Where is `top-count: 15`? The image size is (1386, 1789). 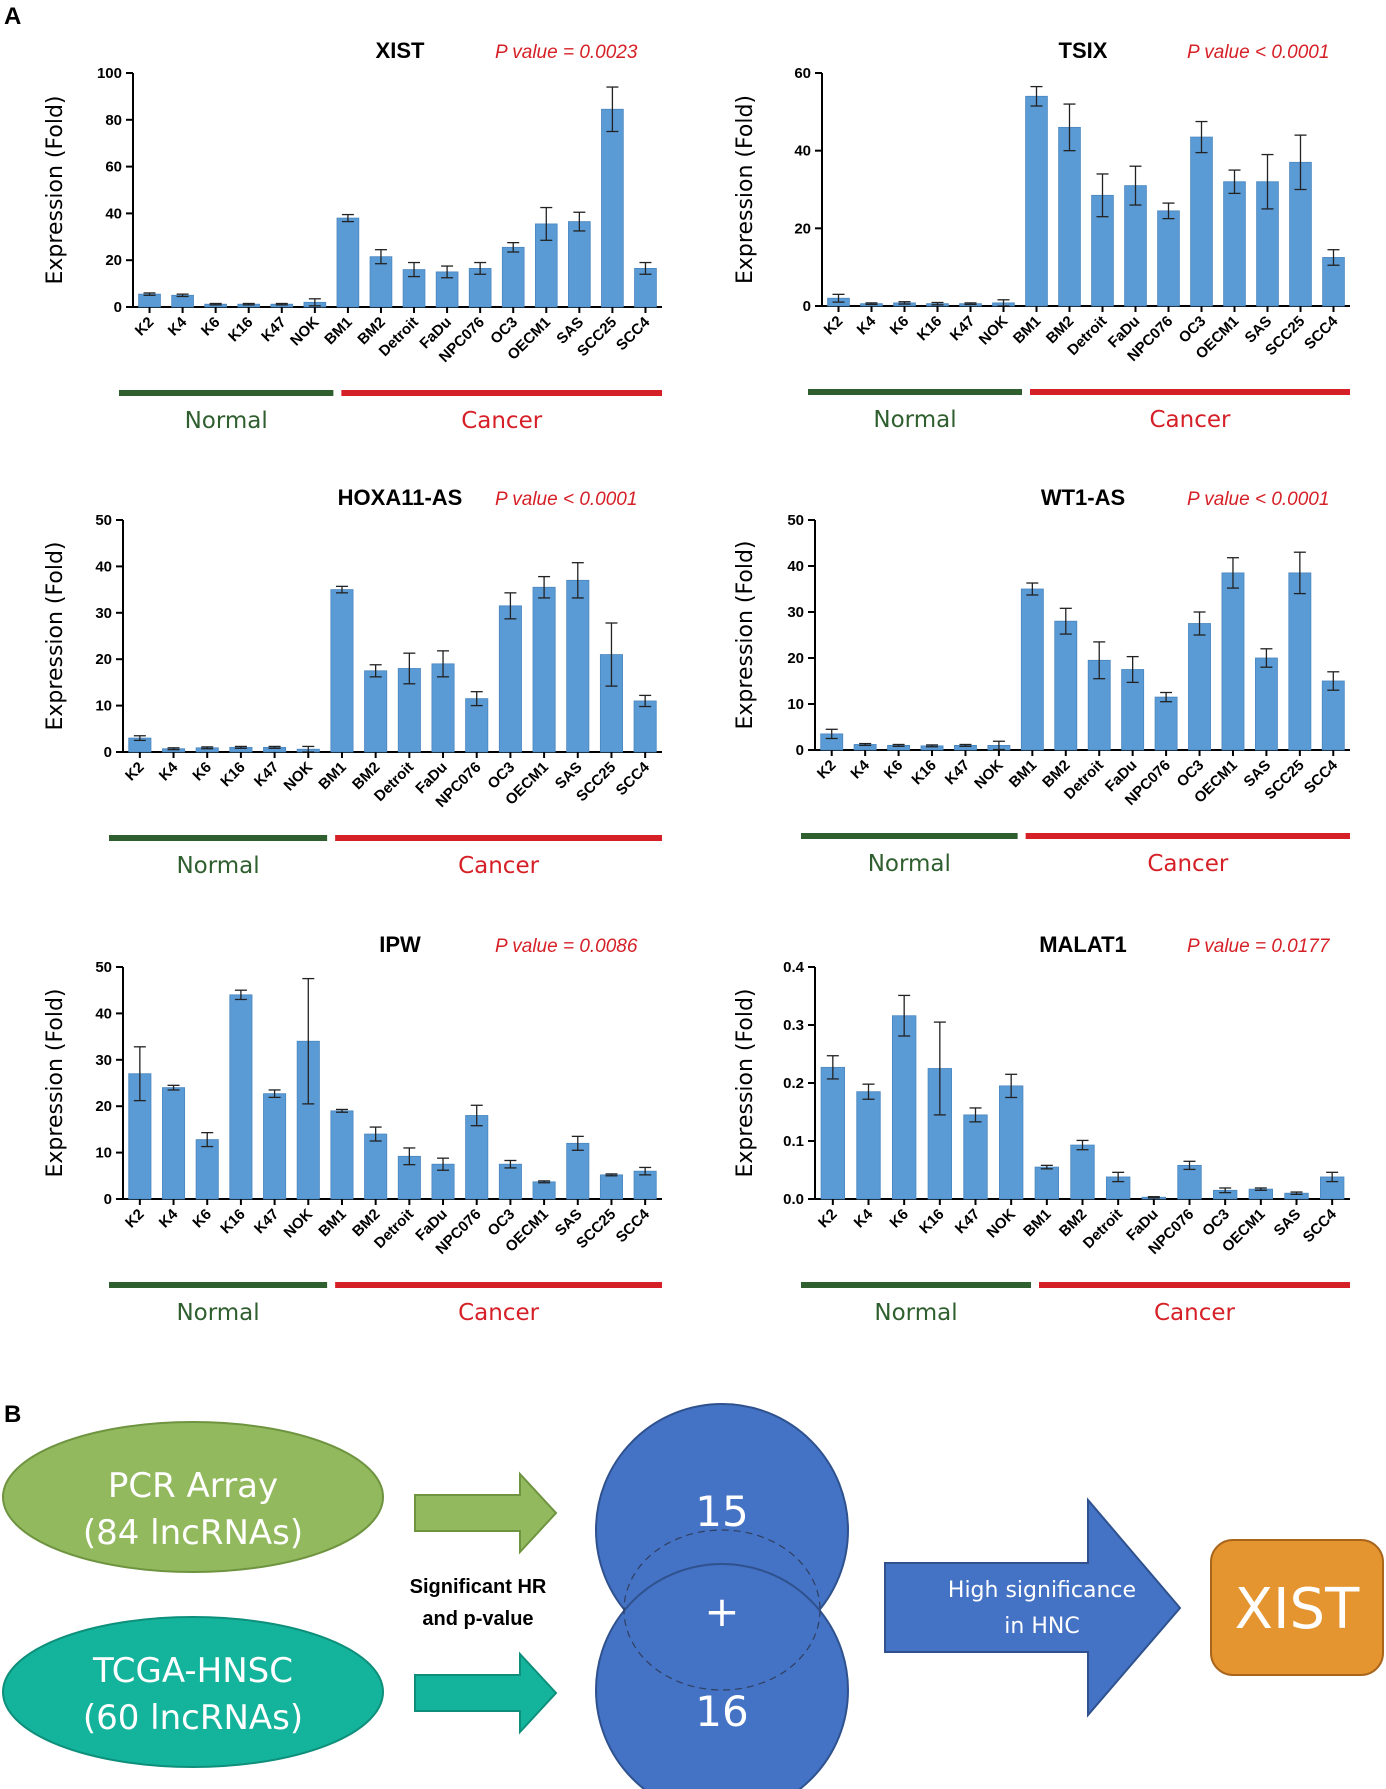 top-count: 15 is located at coordinates (721, 1511).